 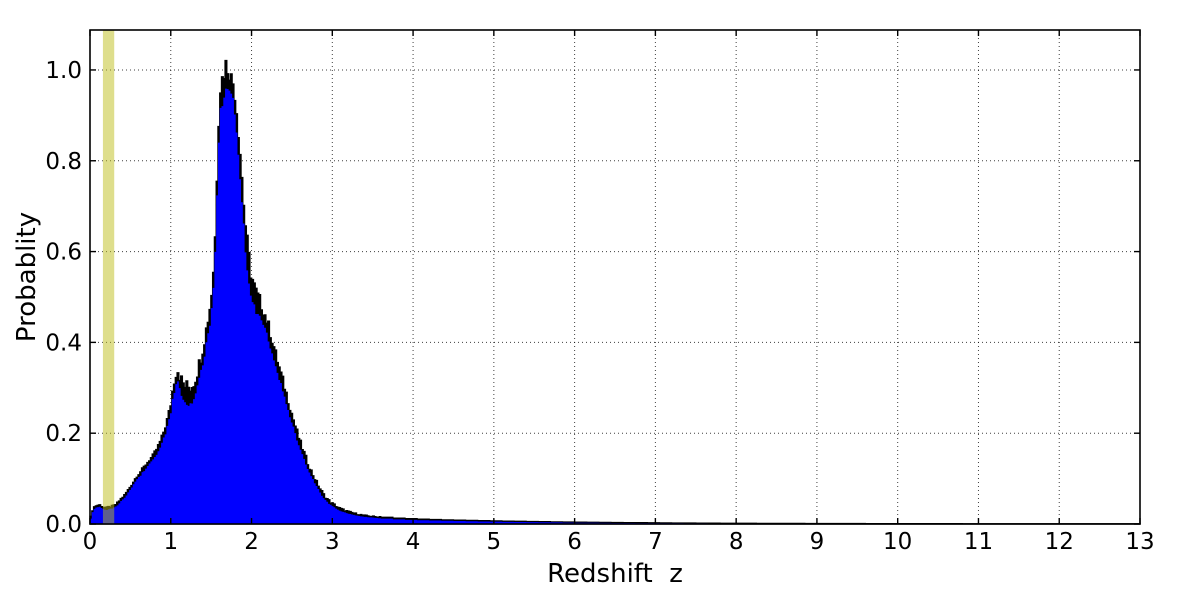 I want to click on x-tick-label: 0, so click(x=90, y=542).